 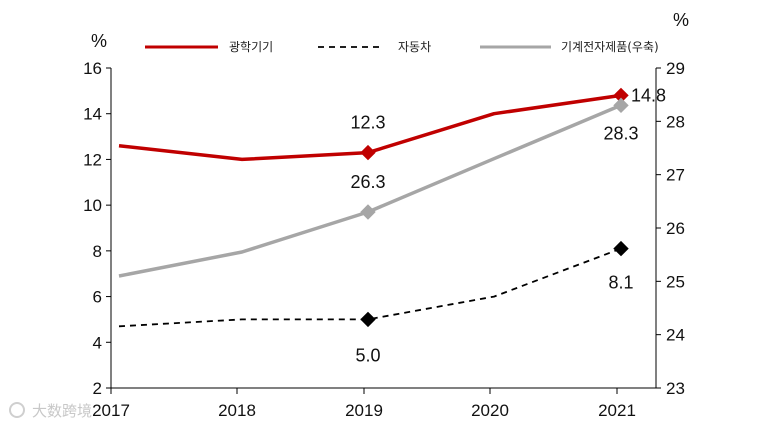 I want to click on marker-auto-2021, so click(x=621, y=248).